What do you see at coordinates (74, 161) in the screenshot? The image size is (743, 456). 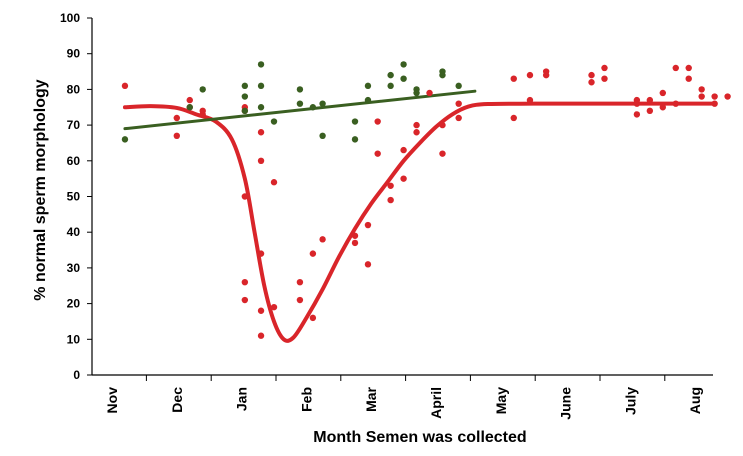 I see `y-tick-label: 60` at bounding box center [74, 161].